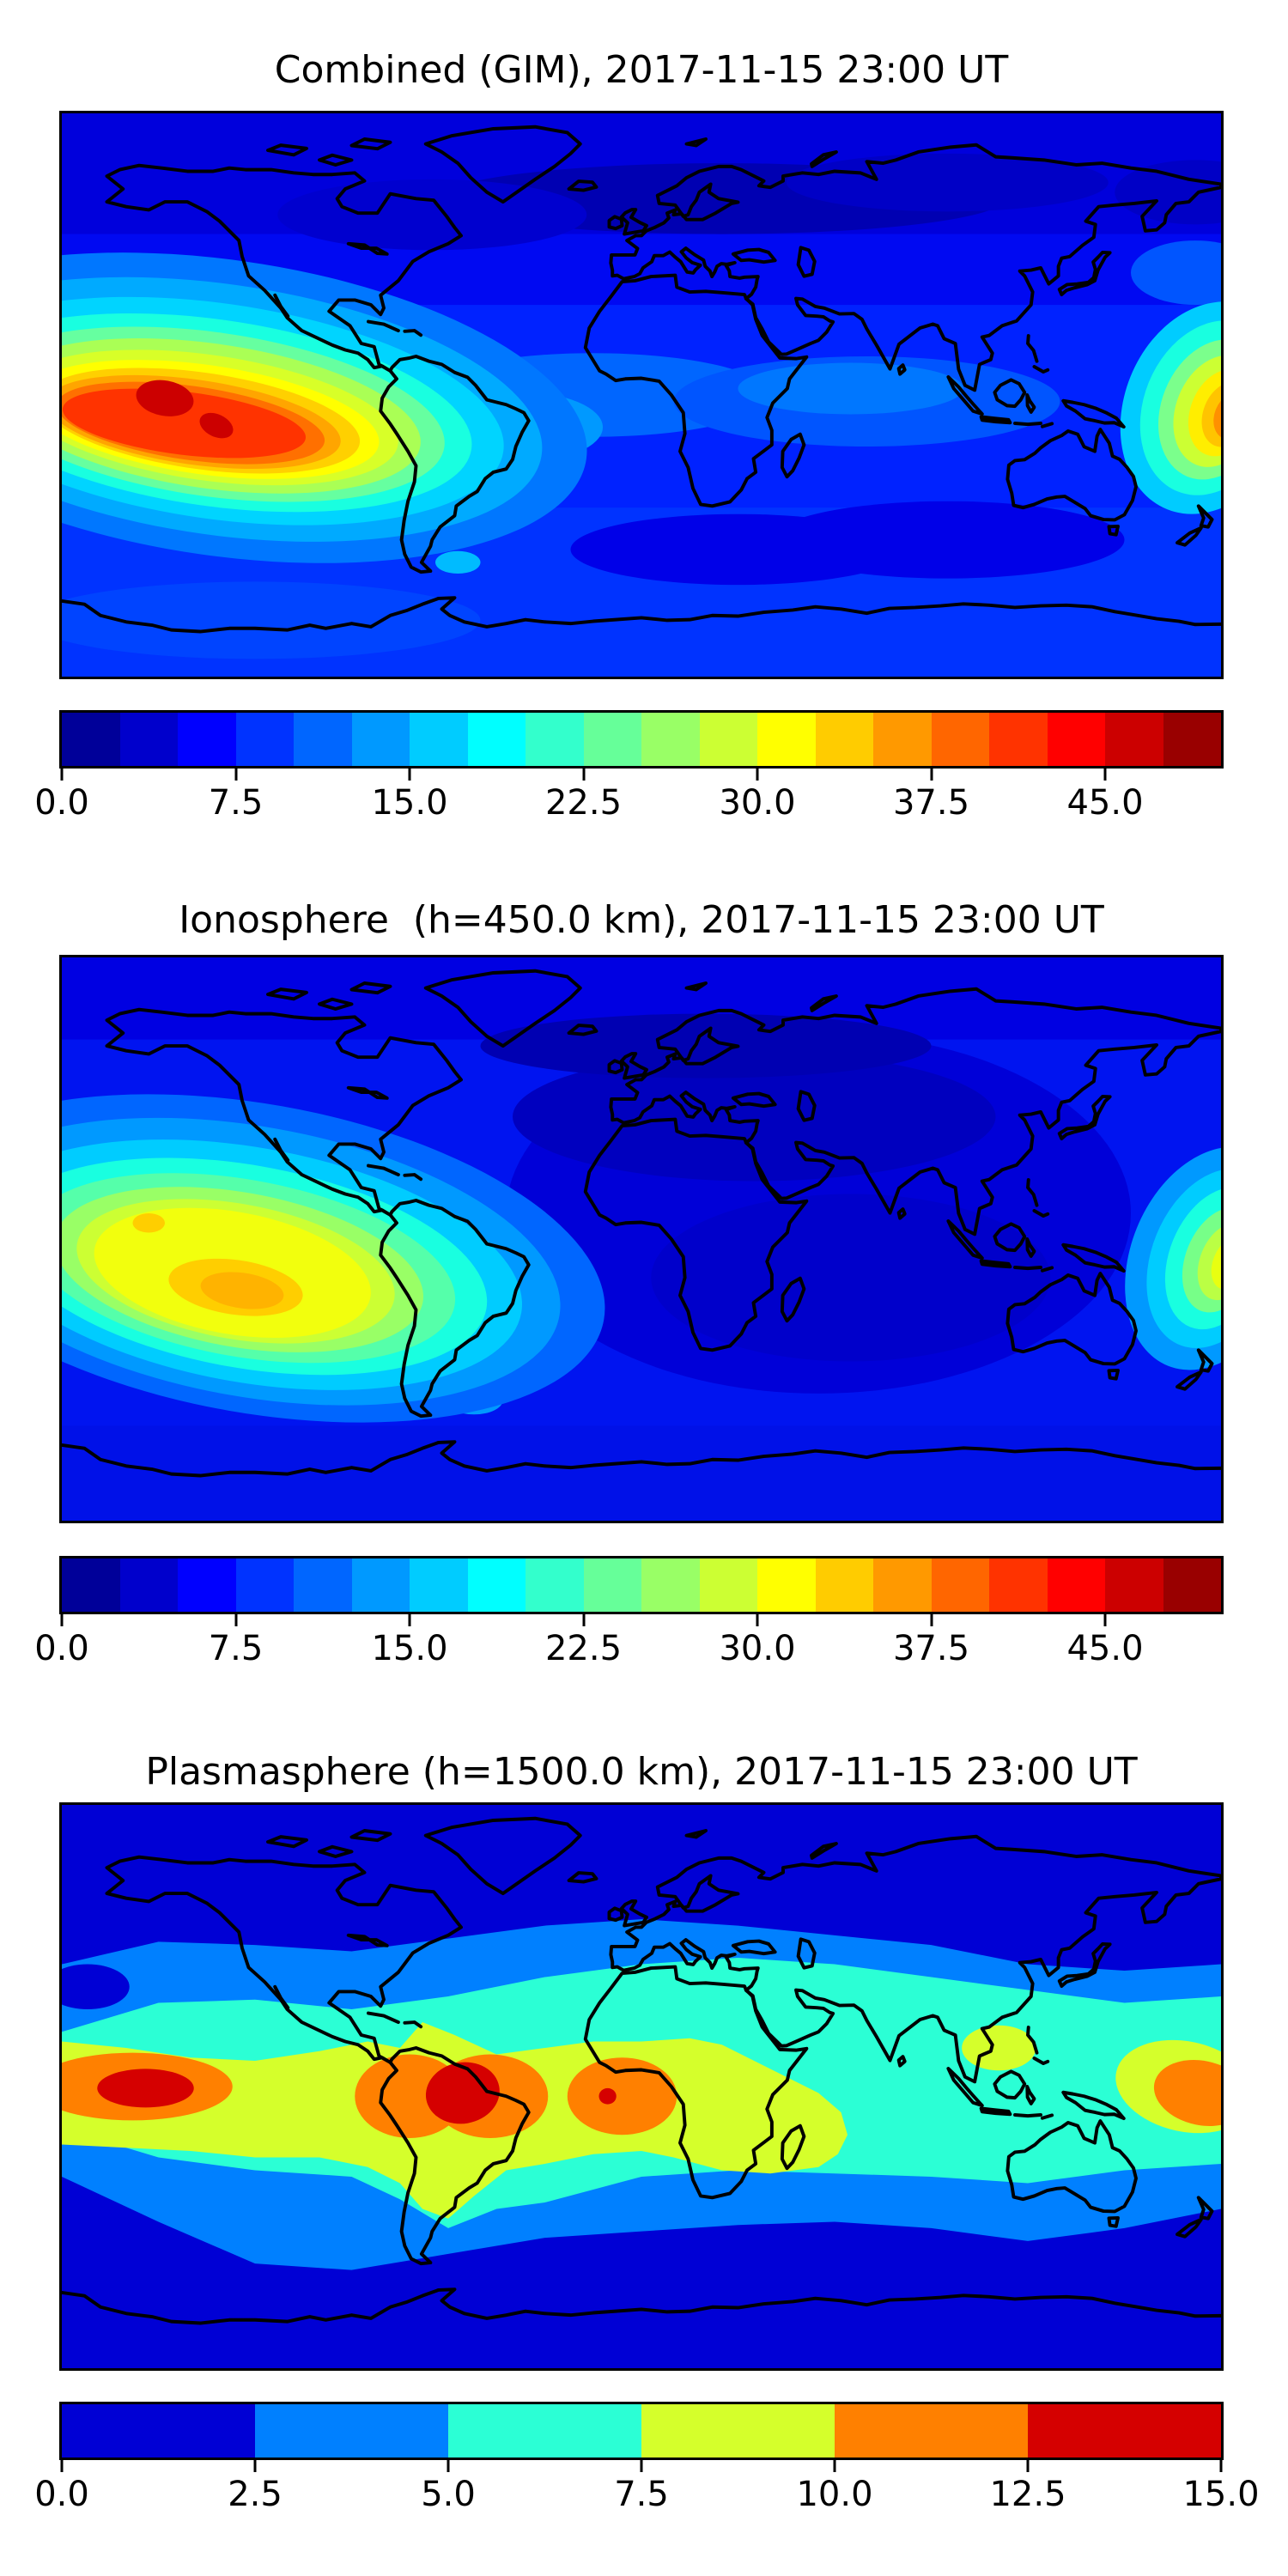  I want to click on tick-label: 5.0, so click(448, 2494).